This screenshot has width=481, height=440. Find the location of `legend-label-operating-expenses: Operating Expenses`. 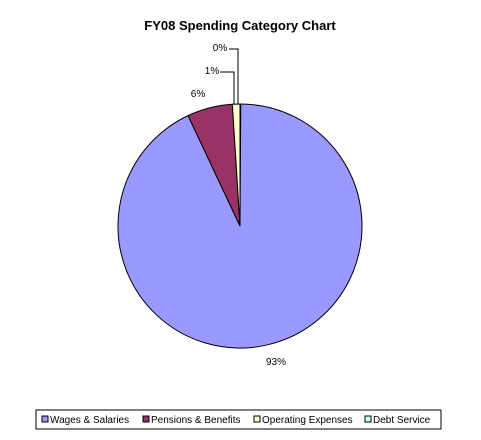

legend-label-operating-expenses: Operating Expenses is located at coordinates (307, 420).